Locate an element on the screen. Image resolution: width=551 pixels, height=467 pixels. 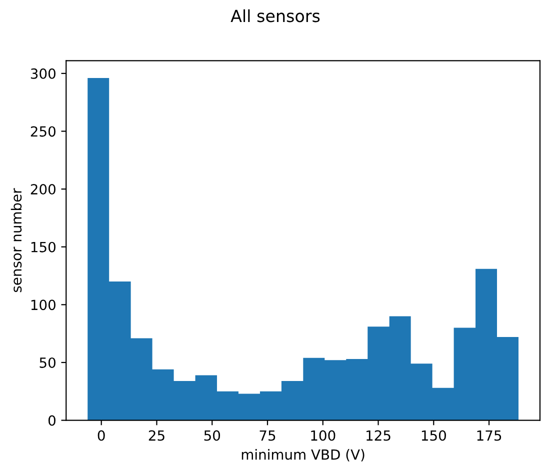
x-tick-label: 75 is located at coordinates (268, 435).